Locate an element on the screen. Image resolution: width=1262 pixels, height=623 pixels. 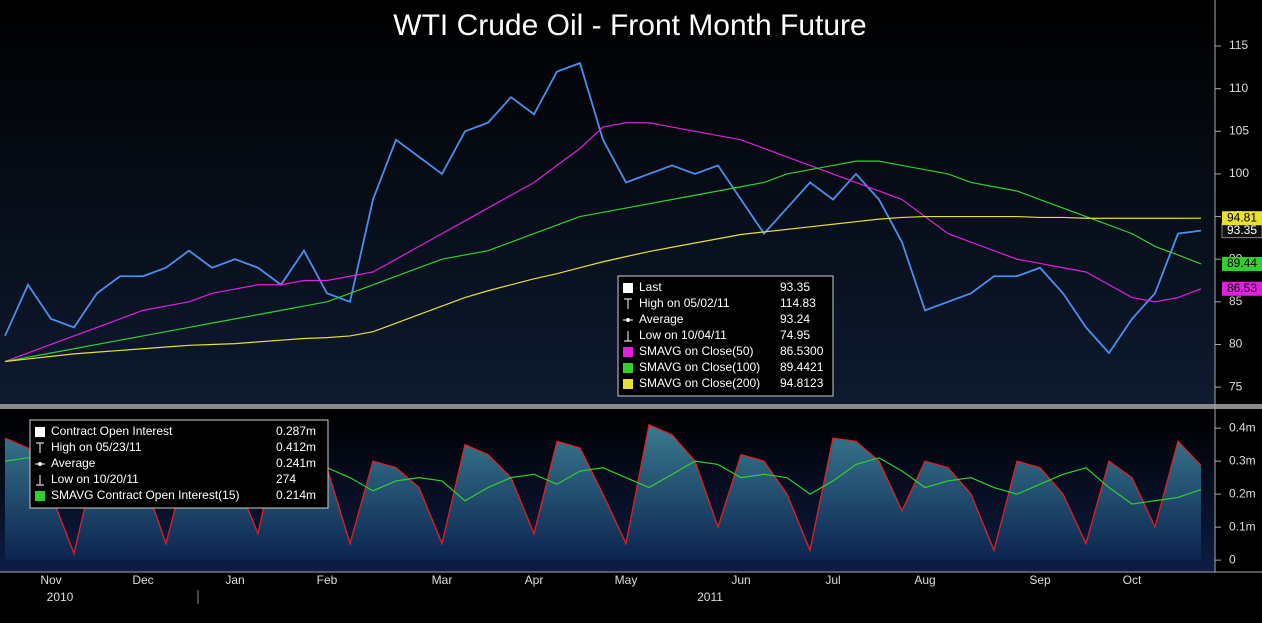
legend-value: 93.24 is located at coordinates (795, 319).